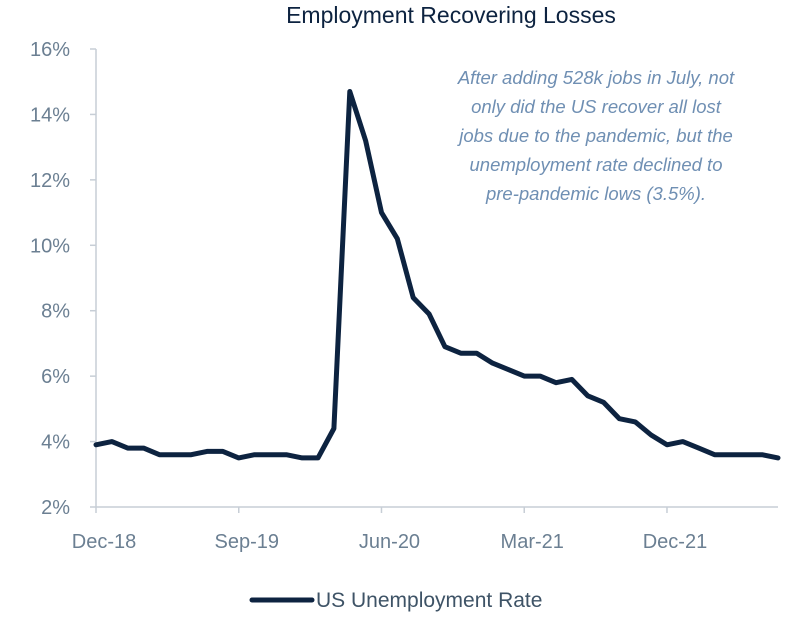 Image resolution: width=810 pixels, height=618 pixels. I want to click on annotation-line: After adding 528k jobs in July, not, so click(596, 77).